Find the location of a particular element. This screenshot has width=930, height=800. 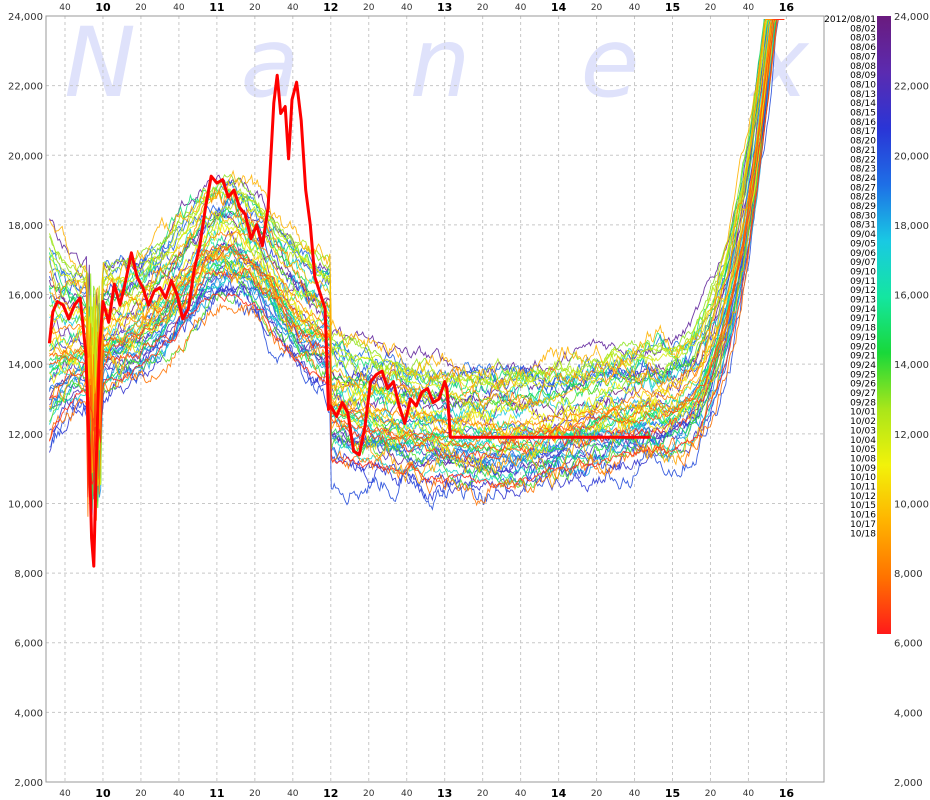

legend-entry: 09/27 is located at coordinates (863, 394).